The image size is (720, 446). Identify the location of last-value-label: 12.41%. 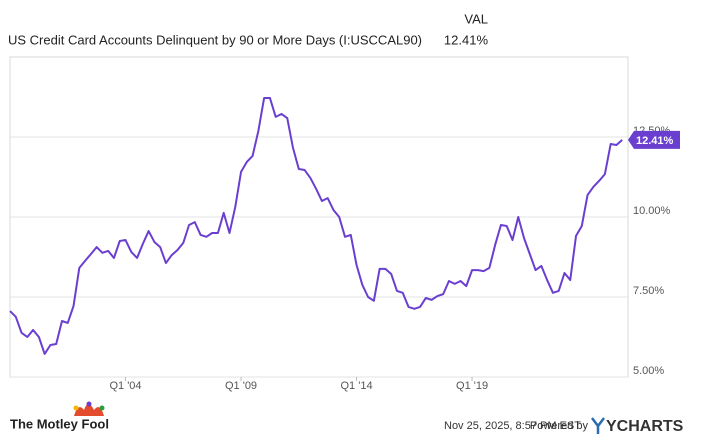
(655, 141).